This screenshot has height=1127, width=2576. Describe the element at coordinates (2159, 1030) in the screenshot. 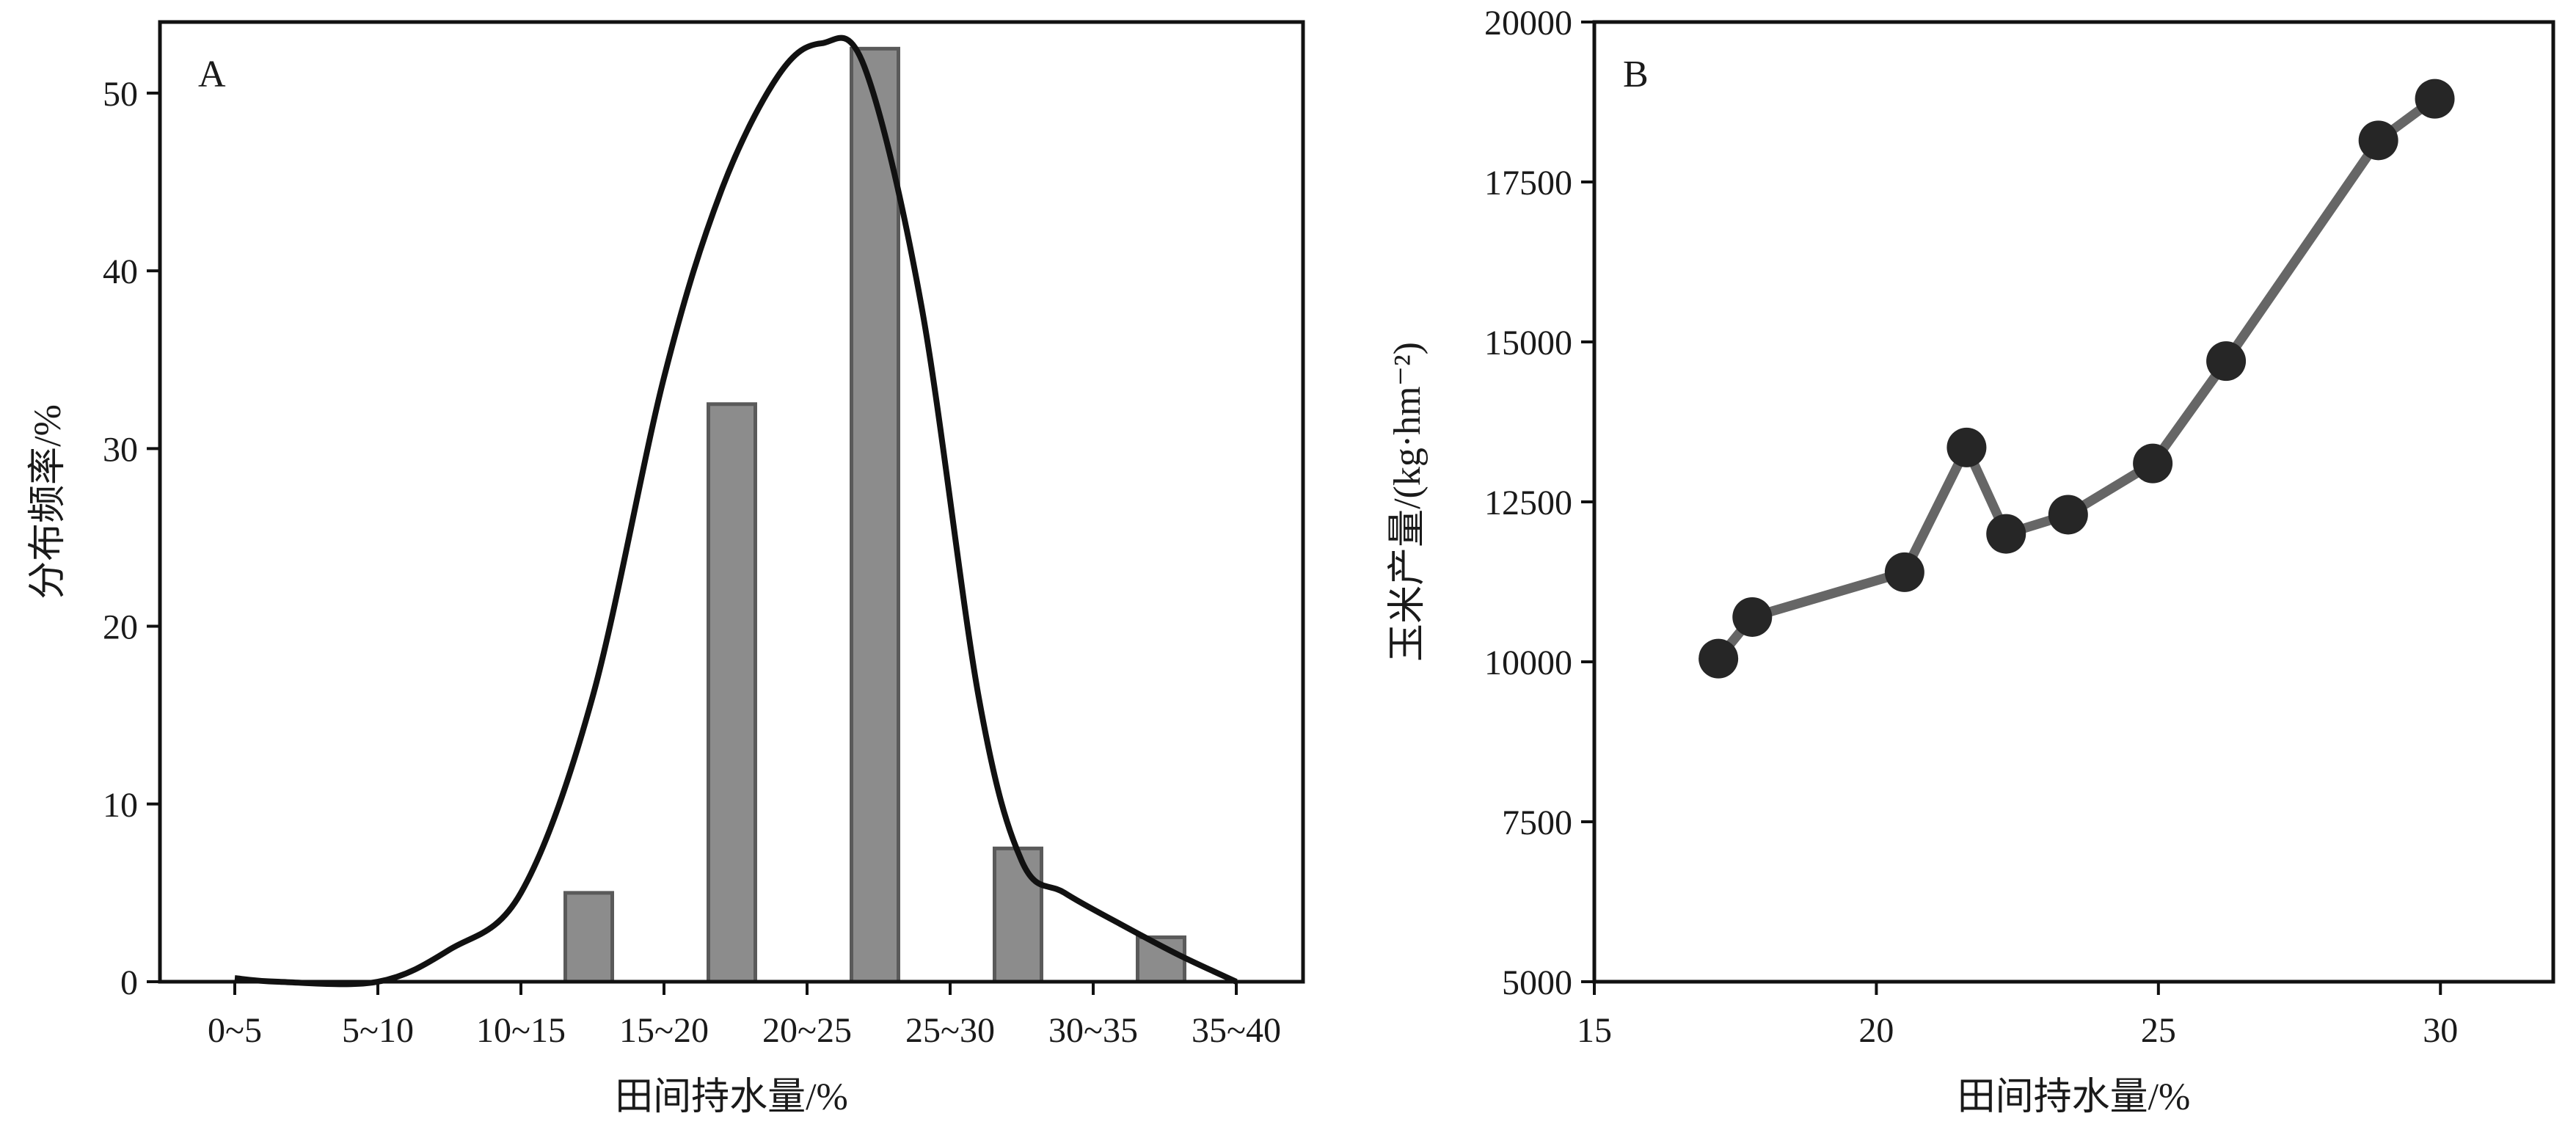

I see `x-tick-label-b-2: 25` at that location.